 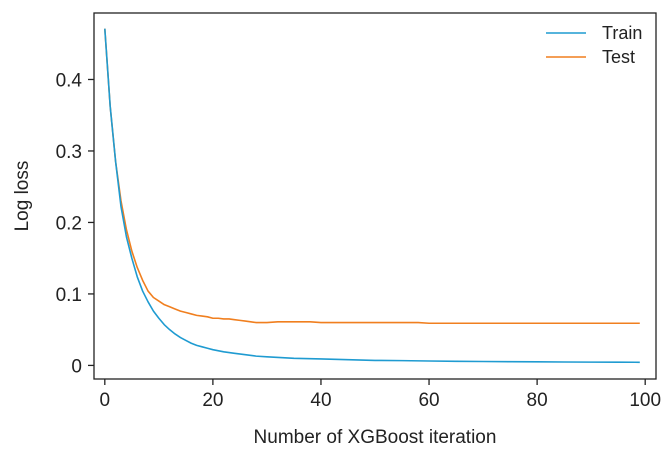 I want to click on legend: Train Test, so click(x=594, y=45).